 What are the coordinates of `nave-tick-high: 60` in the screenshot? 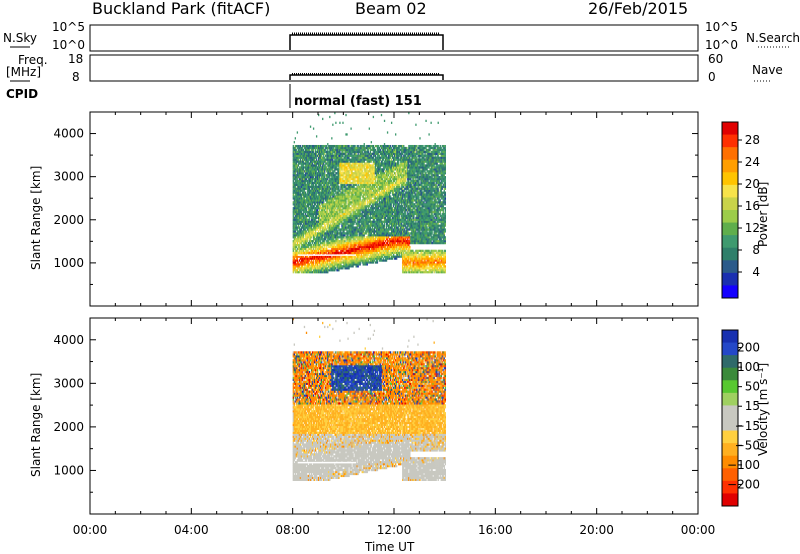 It's located at (715, 59).